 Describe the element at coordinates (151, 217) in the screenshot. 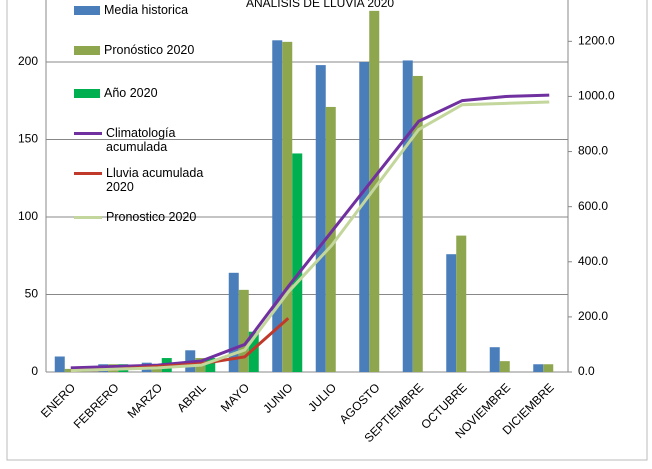

I see `legend-label: Pronostico 2020` at that location.